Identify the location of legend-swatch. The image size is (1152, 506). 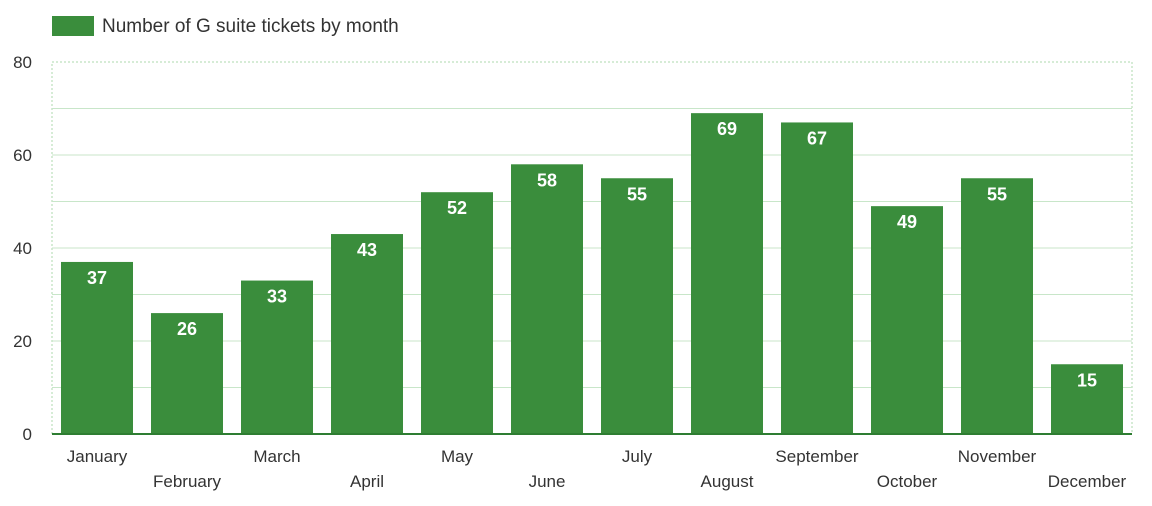
(73, 26).